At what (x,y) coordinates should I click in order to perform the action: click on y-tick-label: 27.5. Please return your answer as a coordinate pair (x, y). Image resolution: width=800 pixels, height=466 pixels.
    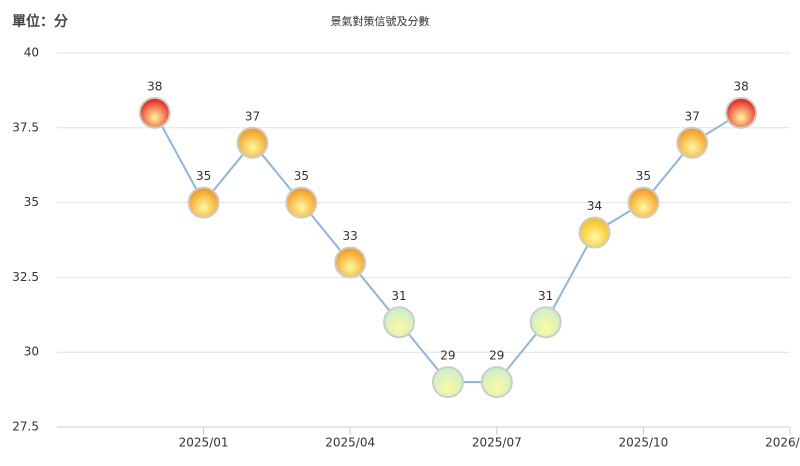
    Looking at the image, I should click on (25, 427).